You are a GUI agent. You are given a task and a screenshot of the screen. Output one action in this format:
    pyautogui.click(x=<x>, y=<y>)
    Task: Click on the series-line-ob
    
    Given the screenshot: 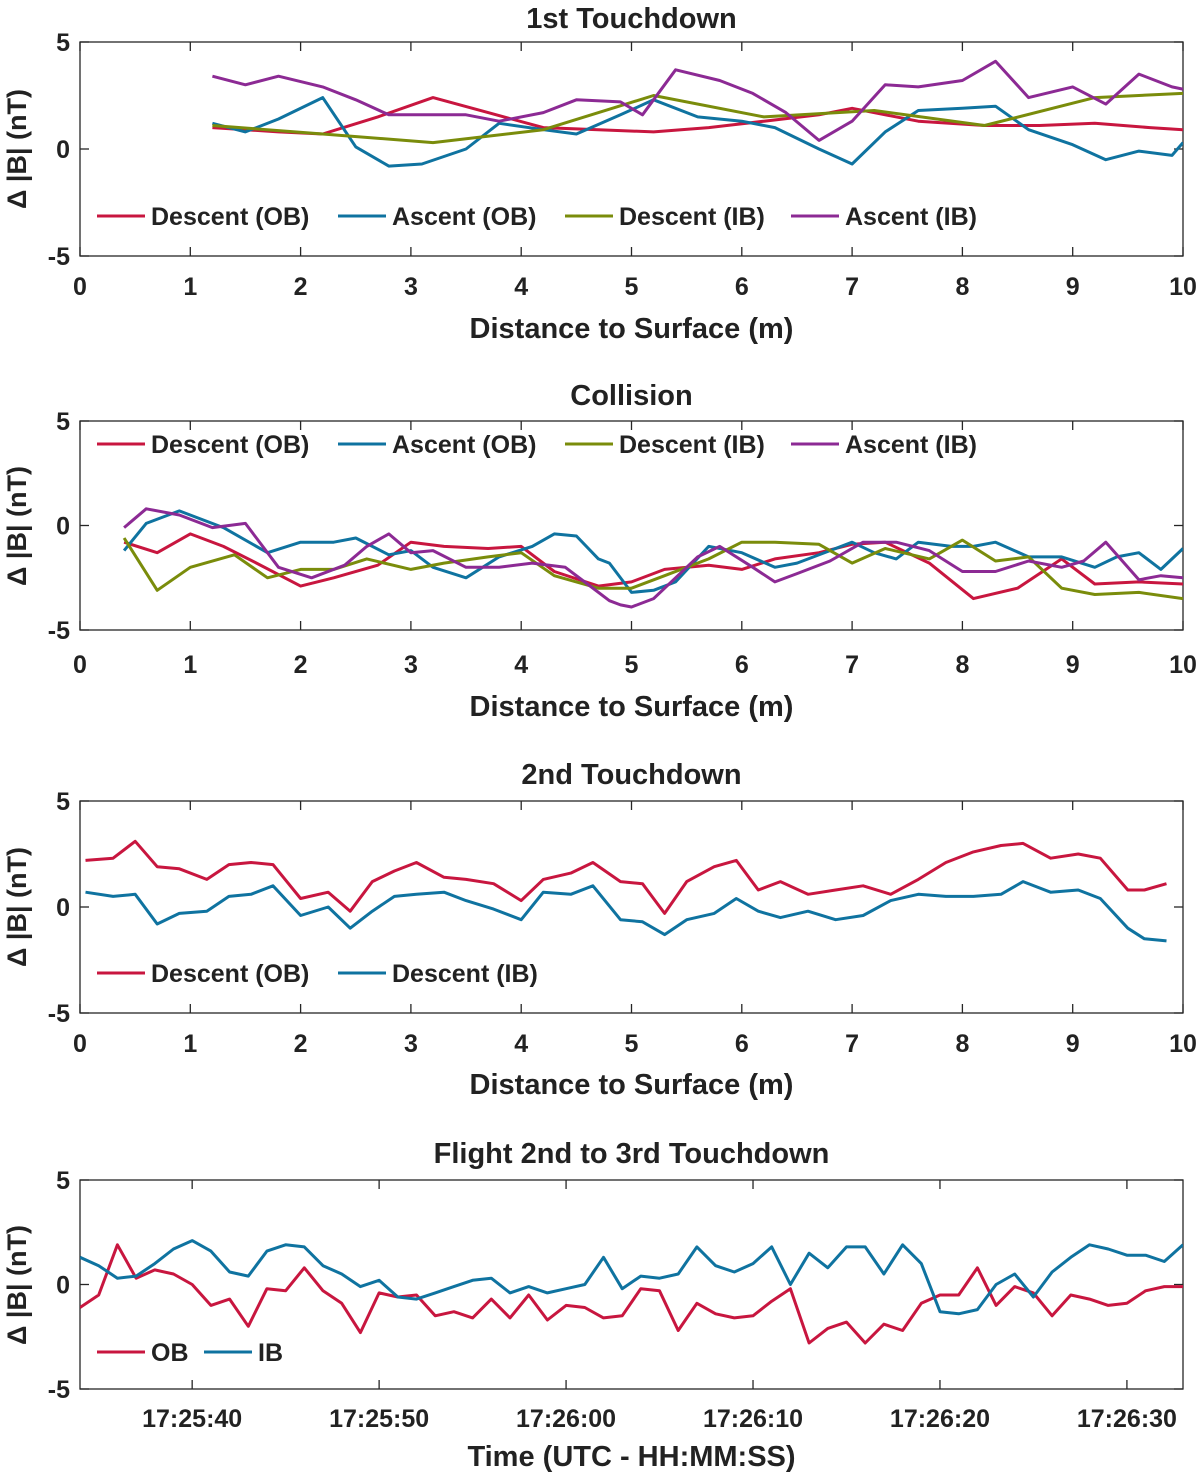 What is the action you would take?
    pyautogui.click(x=631, y=1294)
    